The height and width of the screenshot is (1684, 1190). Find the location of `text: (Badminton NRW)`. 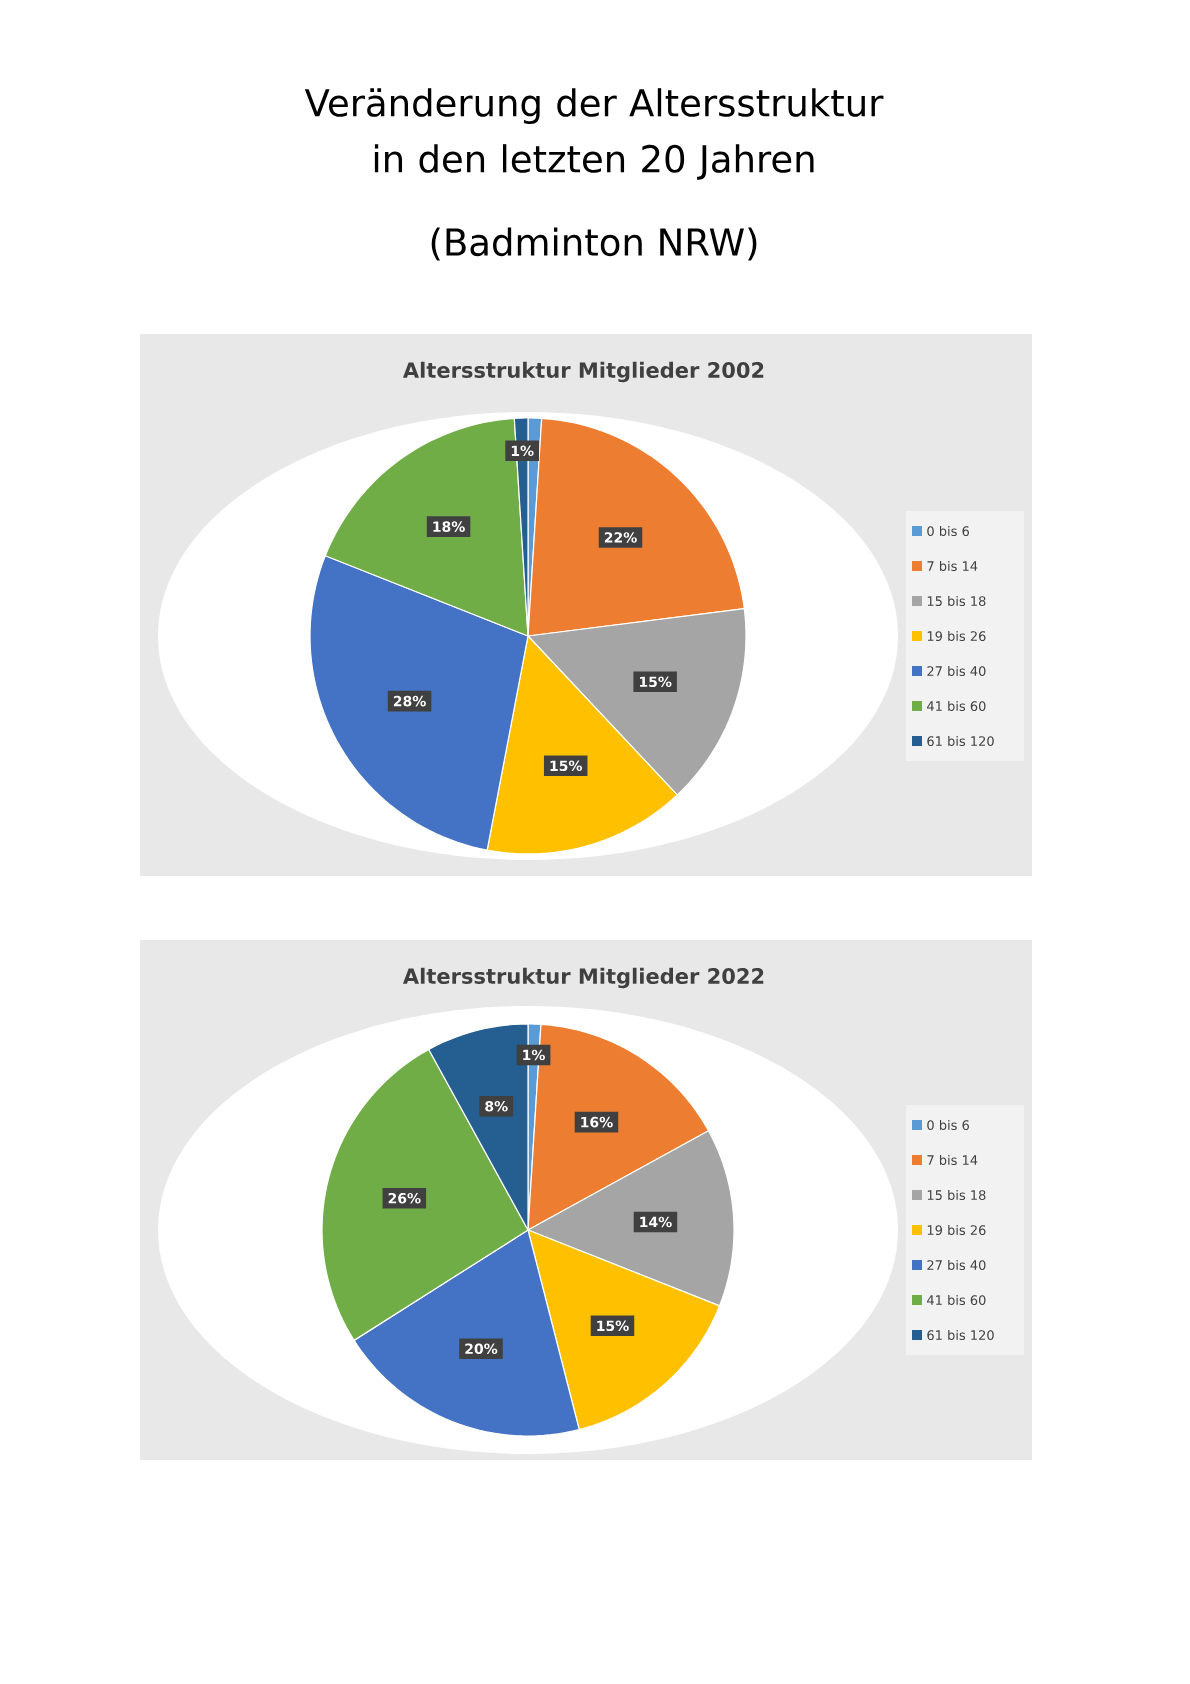

text: (Badminton NRW) is located at coordinates (594, 244).